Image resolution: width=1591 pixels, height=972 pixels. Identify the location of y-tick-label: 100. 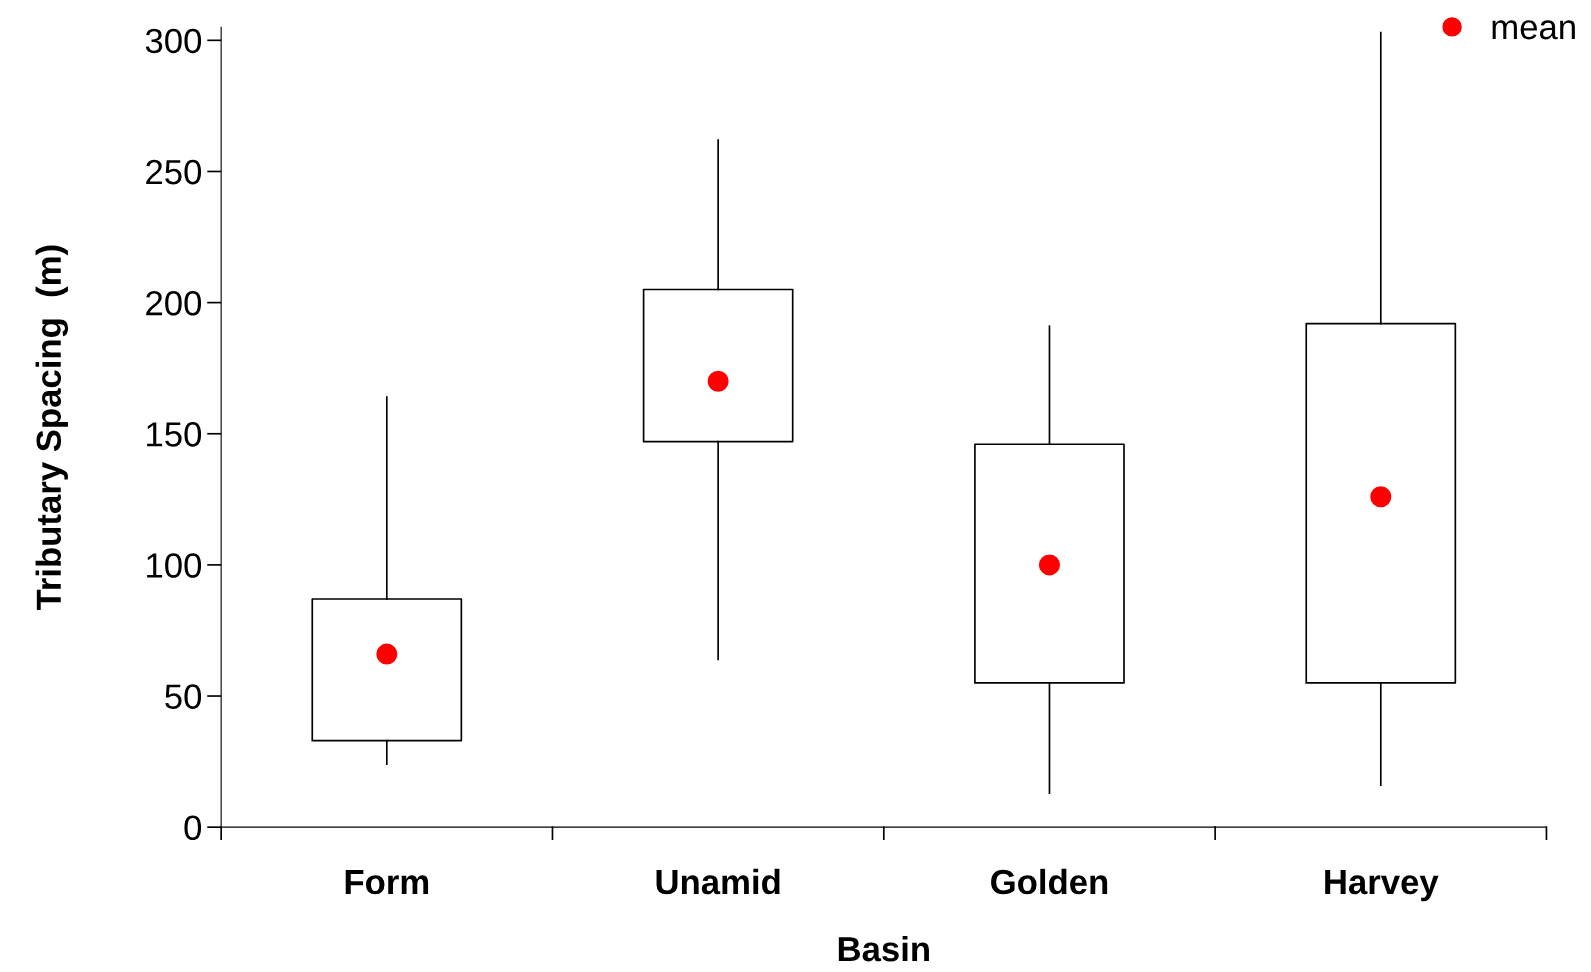
(174, 565).